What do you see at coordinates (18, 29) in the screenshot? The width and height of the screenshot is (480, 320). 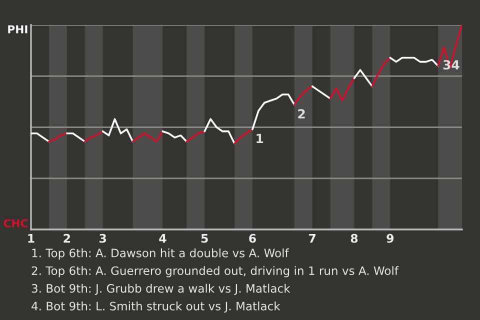 I see `ref-line-label: PHI` at bounding box center [18, 29].